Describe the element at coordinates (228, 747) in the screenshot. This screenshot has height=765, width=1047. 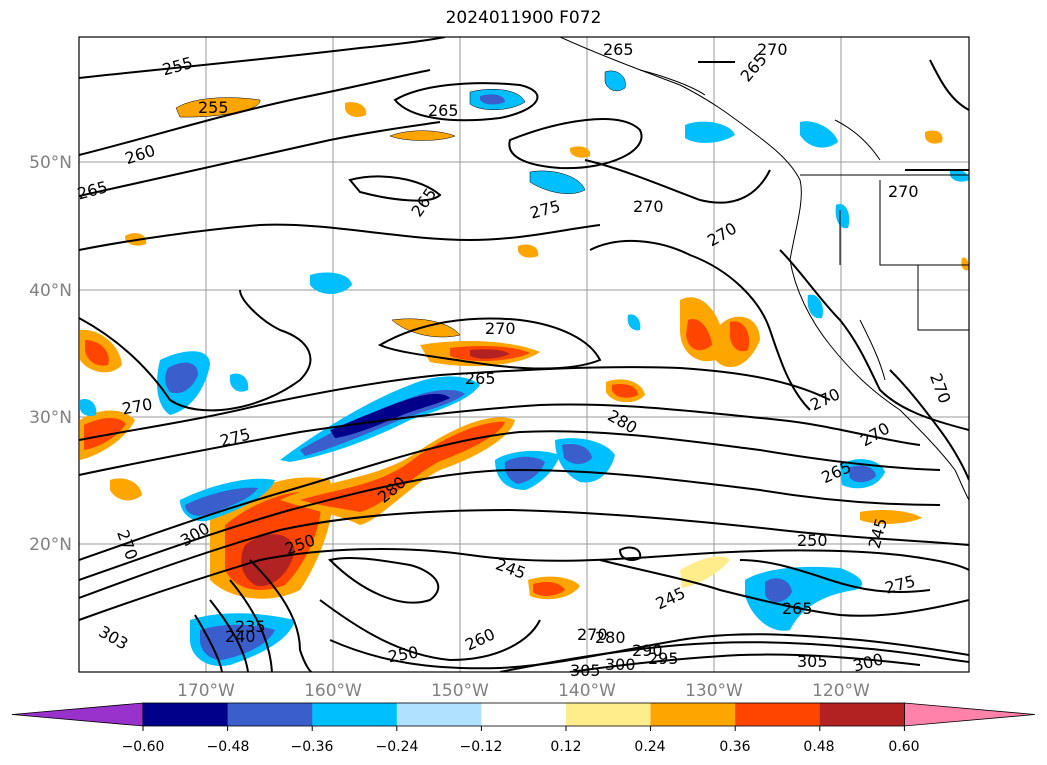
I see `colorbar-tick-label: −0.48` at that location.